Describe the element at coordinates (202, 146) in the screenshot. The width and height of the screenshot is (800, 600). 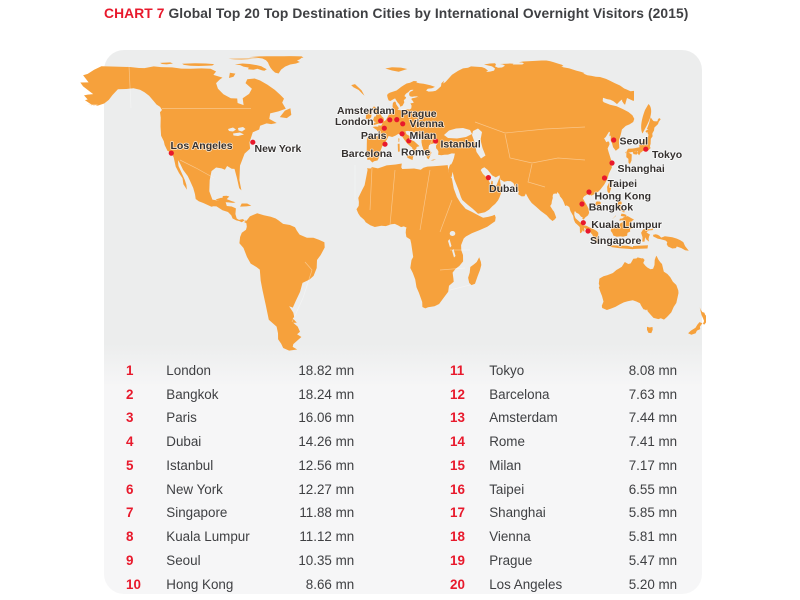
I see `svg-text: Los Angeles` at that location.